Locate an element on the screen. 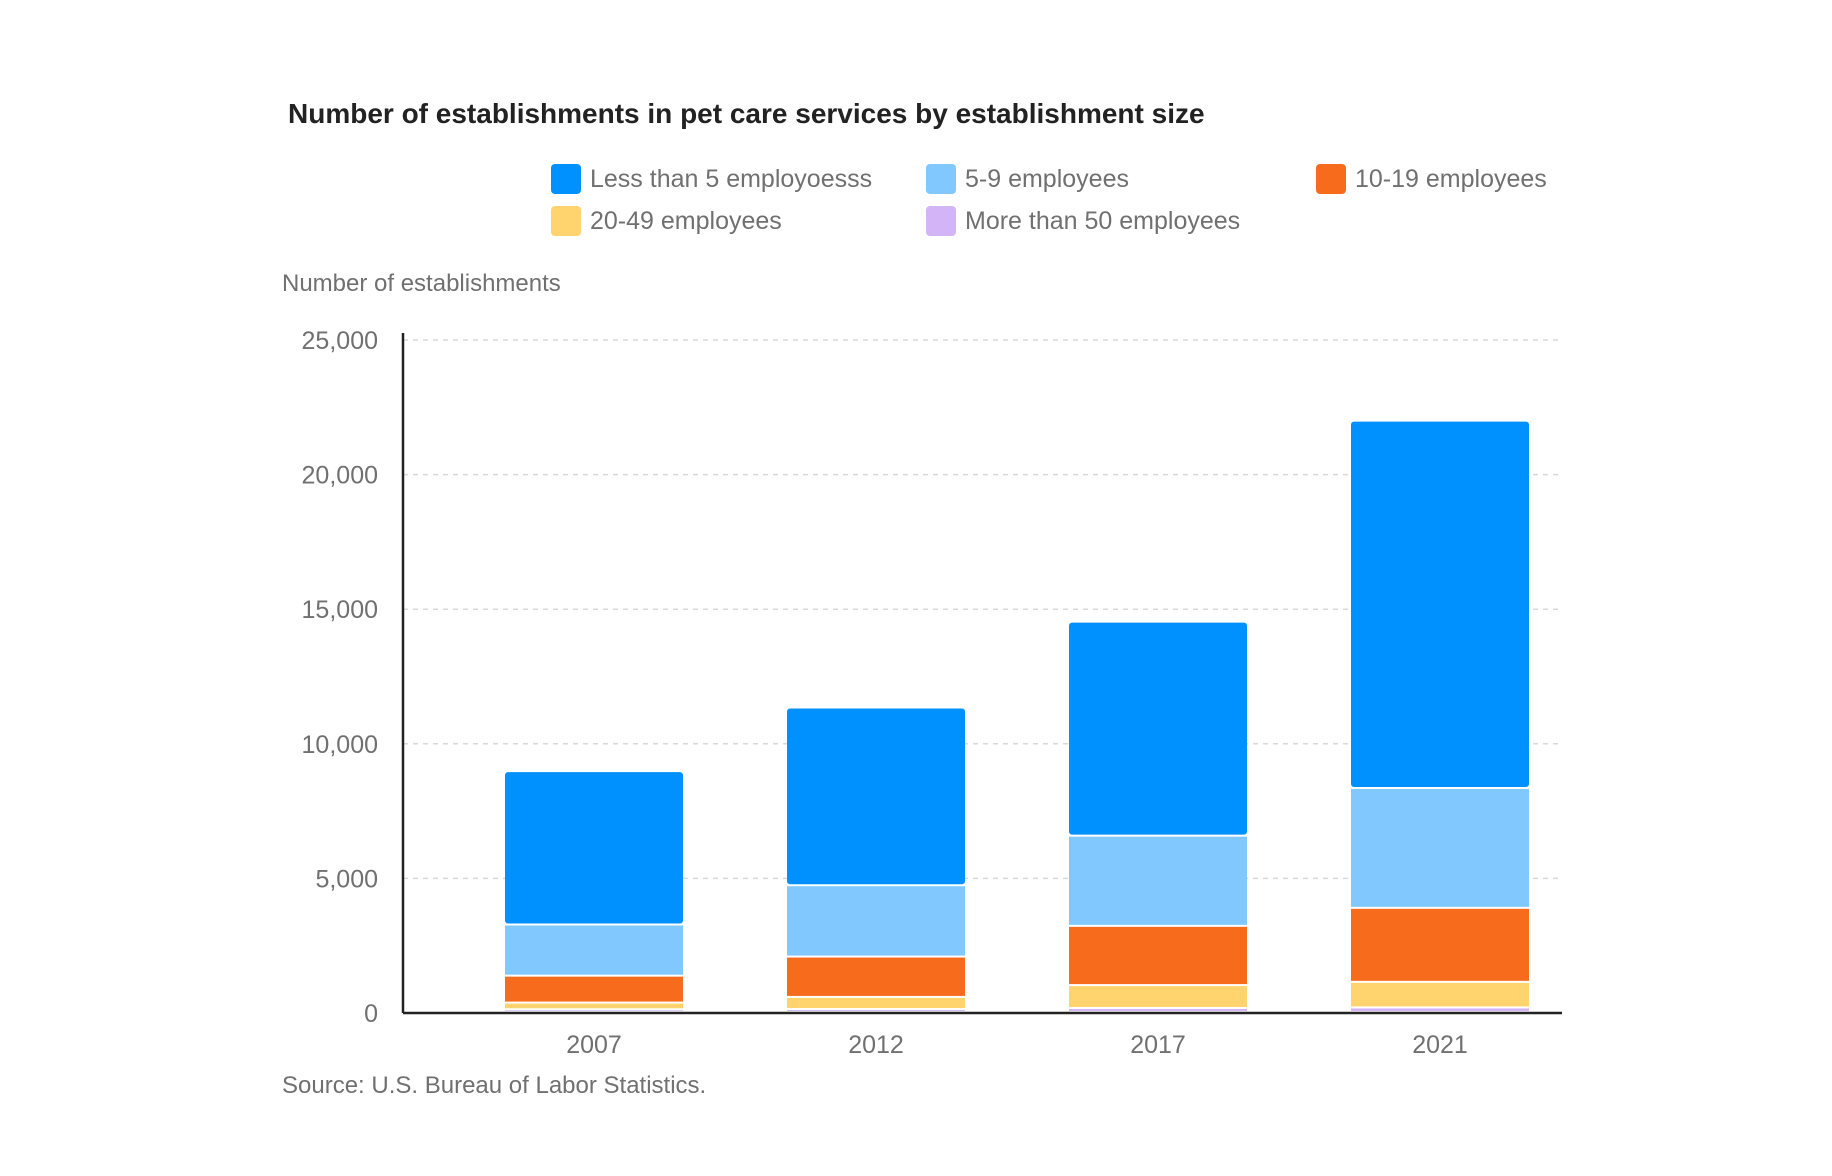 The height and width of the screenshot is (1176, 1832). legend-label: 5-9 employees is located at coordinates (1047, 178).